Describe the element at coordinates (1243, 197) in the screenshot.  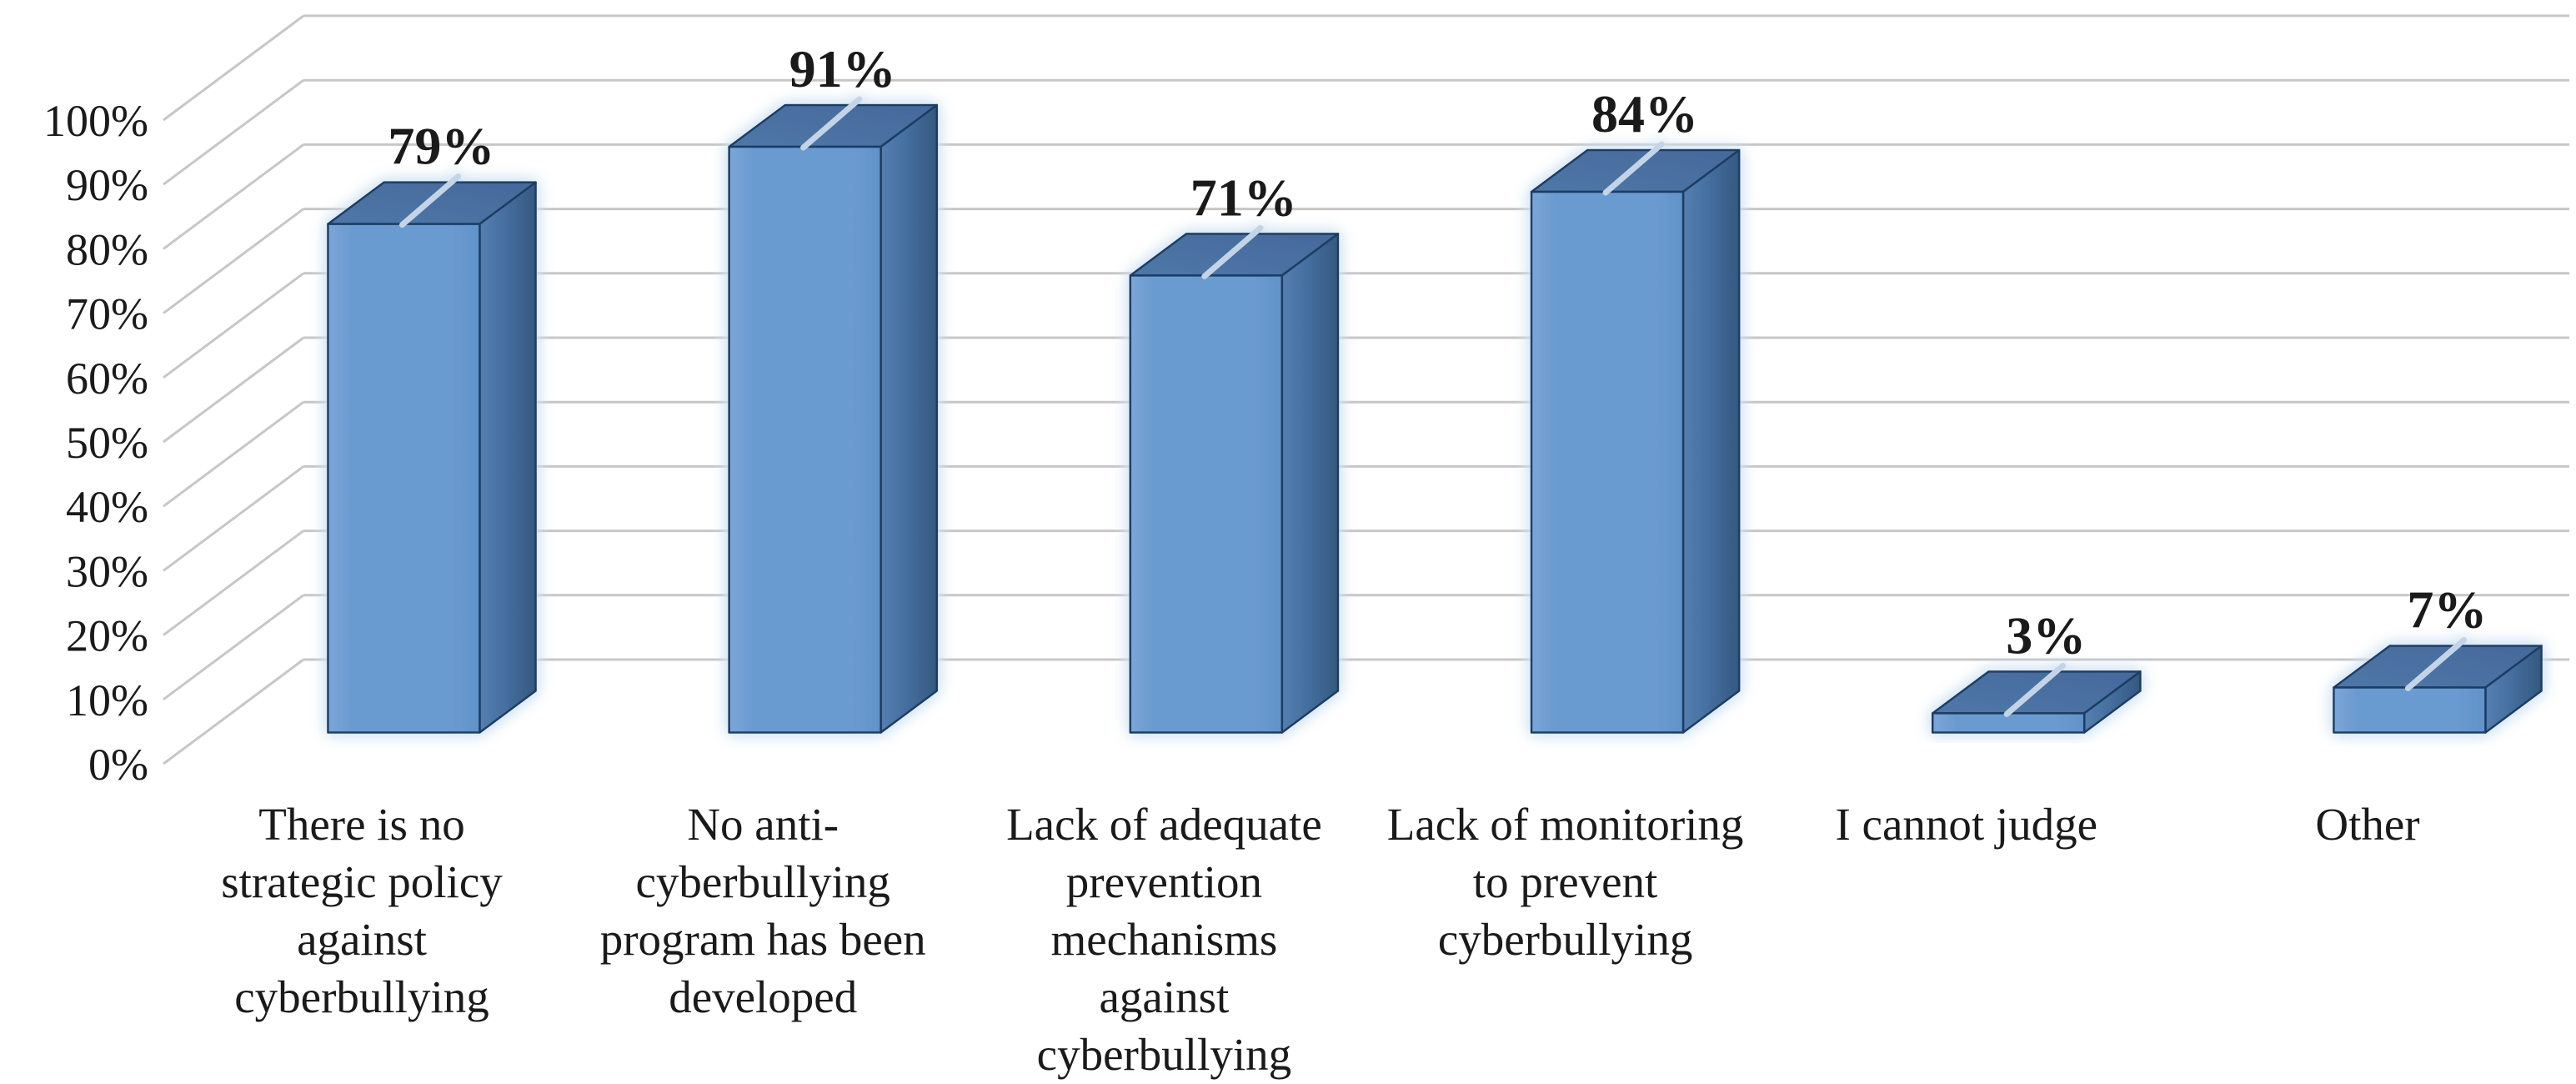
I see `data-label-2: 71%` at that location.